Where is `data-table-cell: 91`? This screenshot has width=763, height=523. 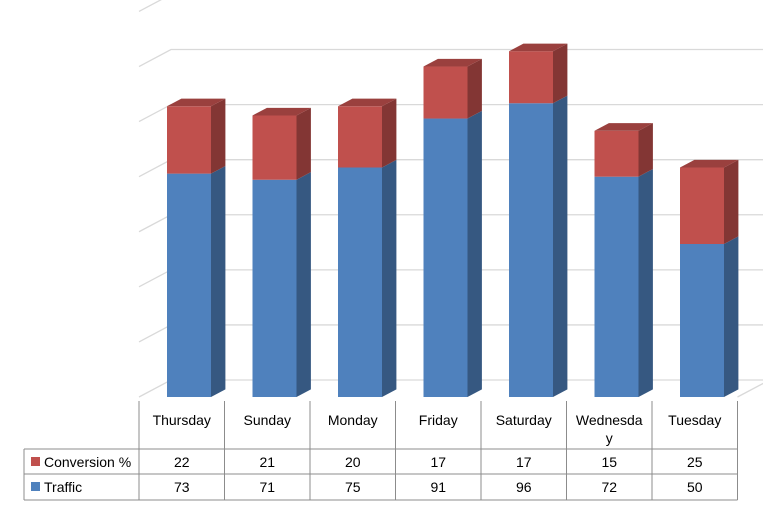 data-table-cell: 91 is located at coordinates (438, 487).